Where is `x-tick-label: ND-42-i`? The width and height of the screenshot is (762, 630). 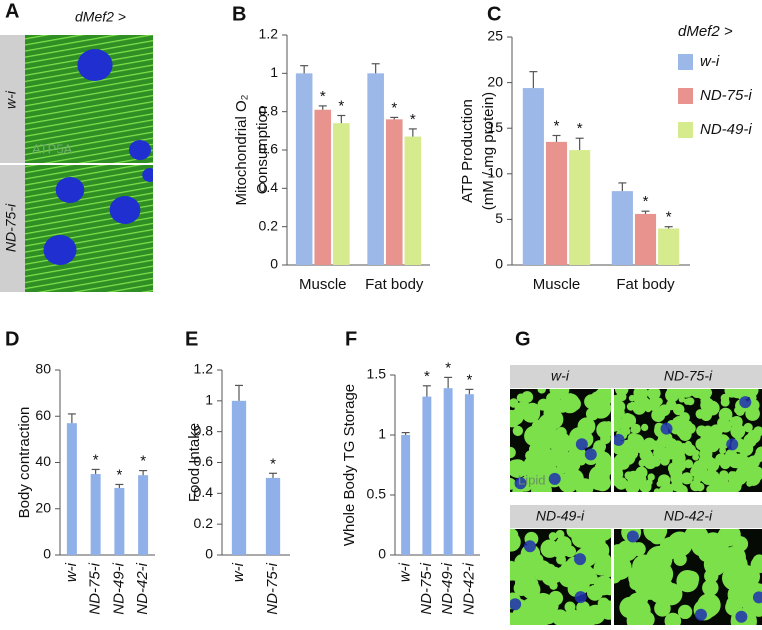 x-tick-label: ND-42-i is located at coordinates (142, 588).